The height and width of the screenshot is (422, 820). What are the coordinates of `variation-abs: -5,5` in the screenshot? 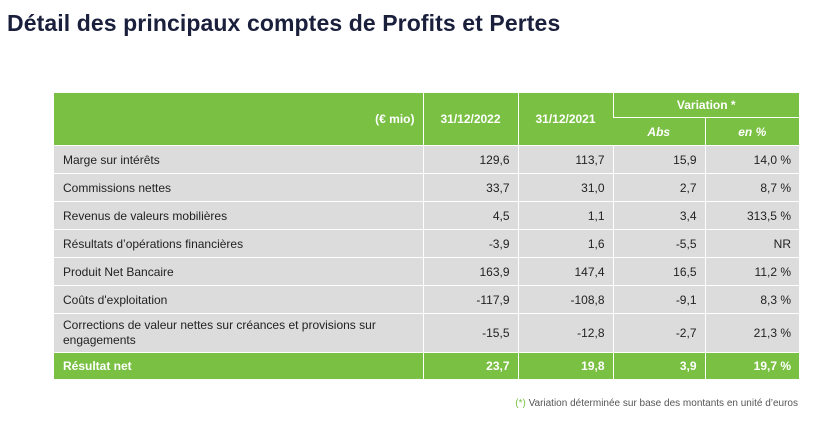 It's located at (658, 243).